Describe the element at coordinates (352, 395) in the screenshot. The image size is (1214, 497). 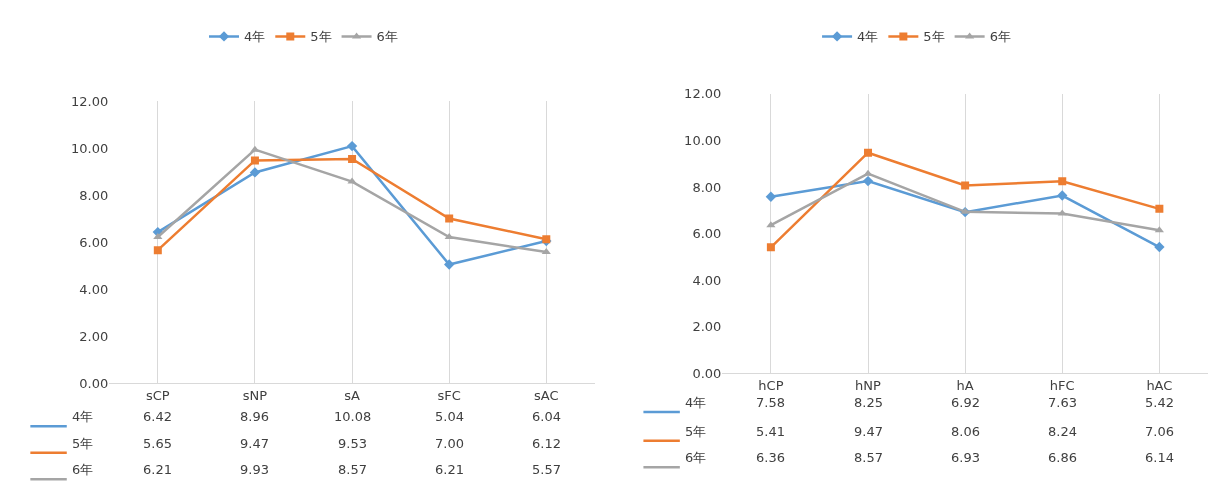
I see `x-tick-label: sA` at that location.